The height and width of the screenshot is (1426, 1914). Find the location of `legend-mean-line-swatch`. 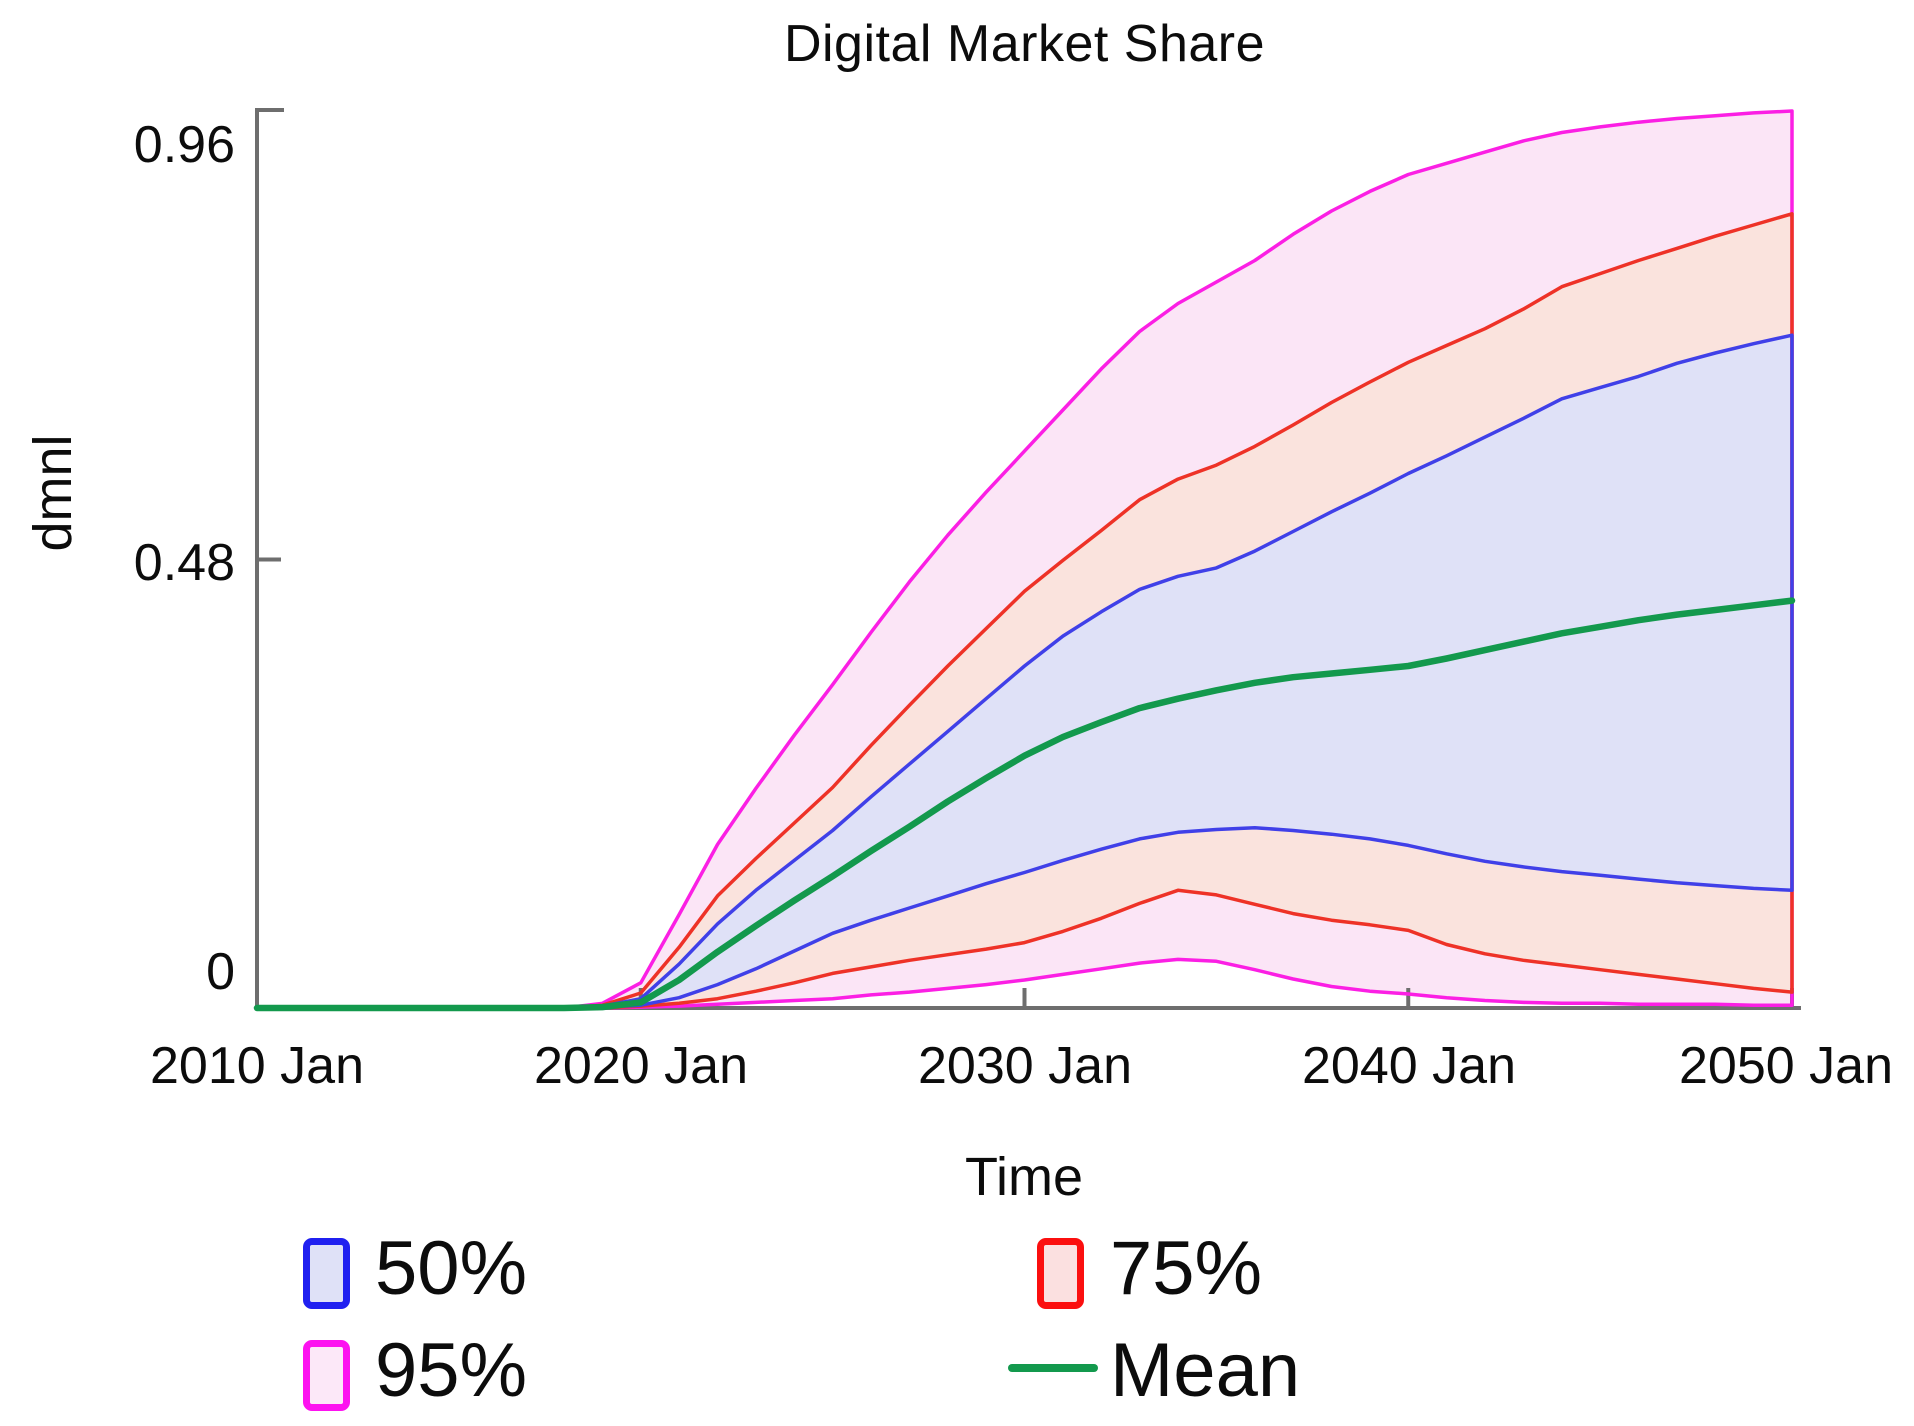

legend-mean-line-swatch is located at coordinates (1053, 1368).